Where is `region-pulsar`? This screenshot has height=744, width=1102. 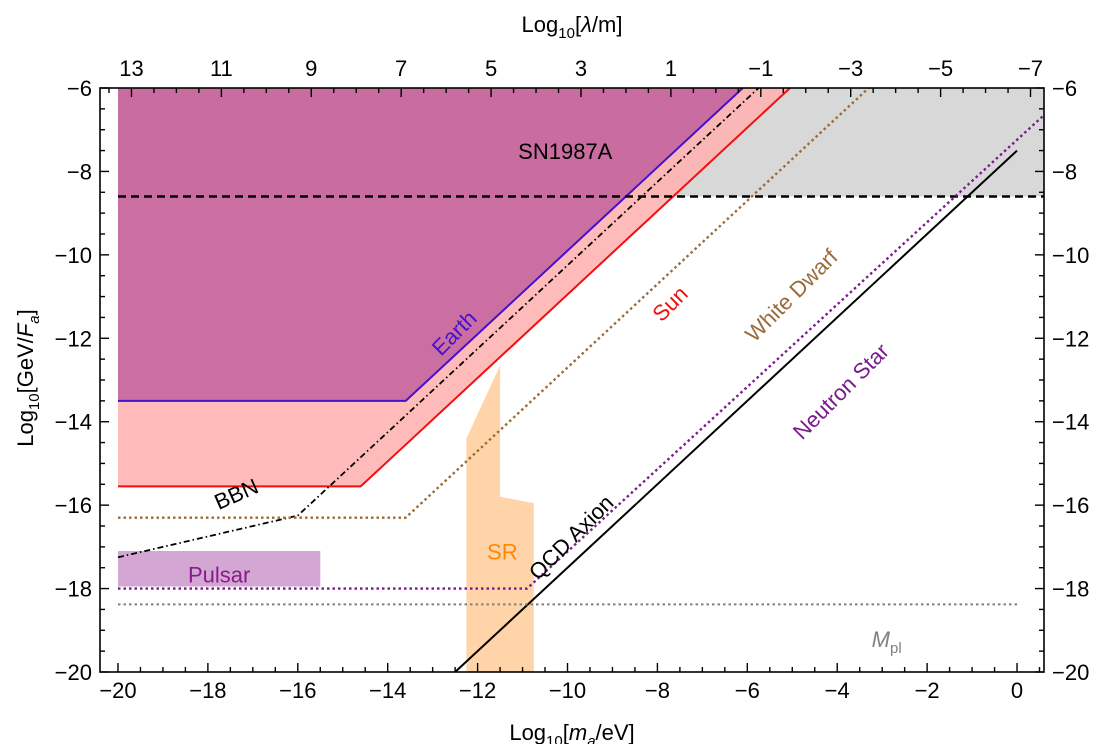 region-pulsar is located at coordinates (219, 569).